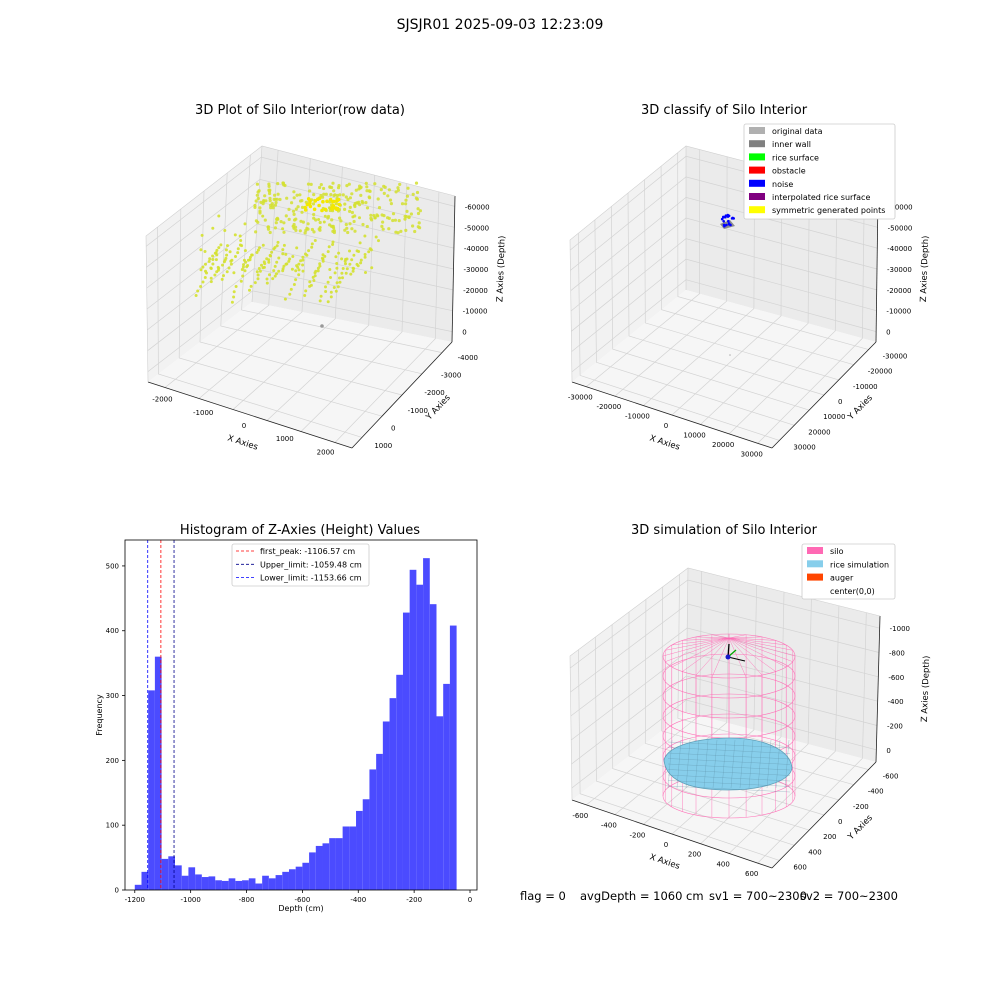 This screenshot has width=1000, height=1000. Describe the element at coordinates (308, 254) in the screenshot. I see `p1-points` at that location.